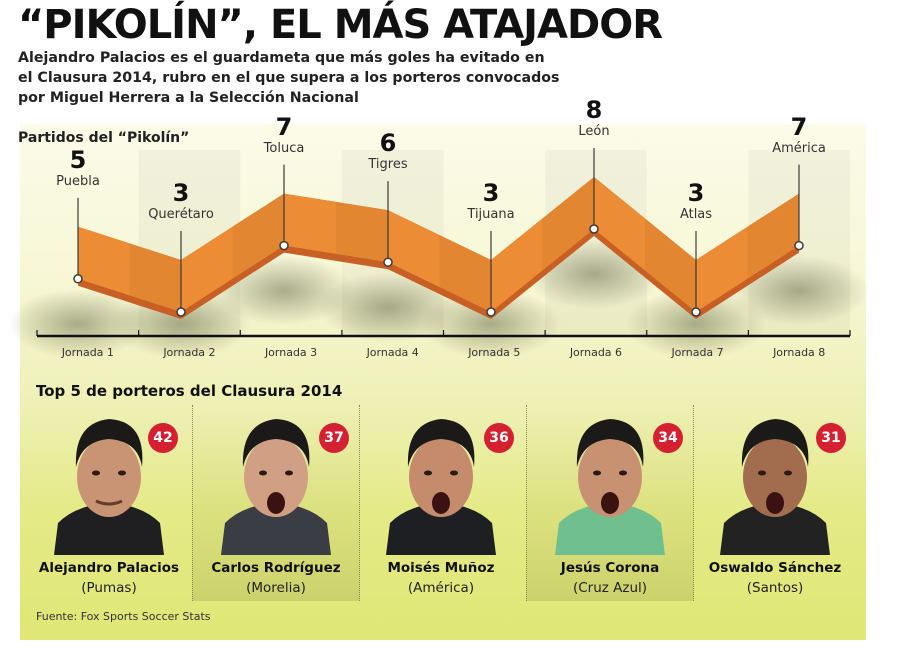 Image resolution: width=906 pixels, height=666 pixels. I want to click on chart-title: Partidos del “Pikolín”, so click(104, 138).